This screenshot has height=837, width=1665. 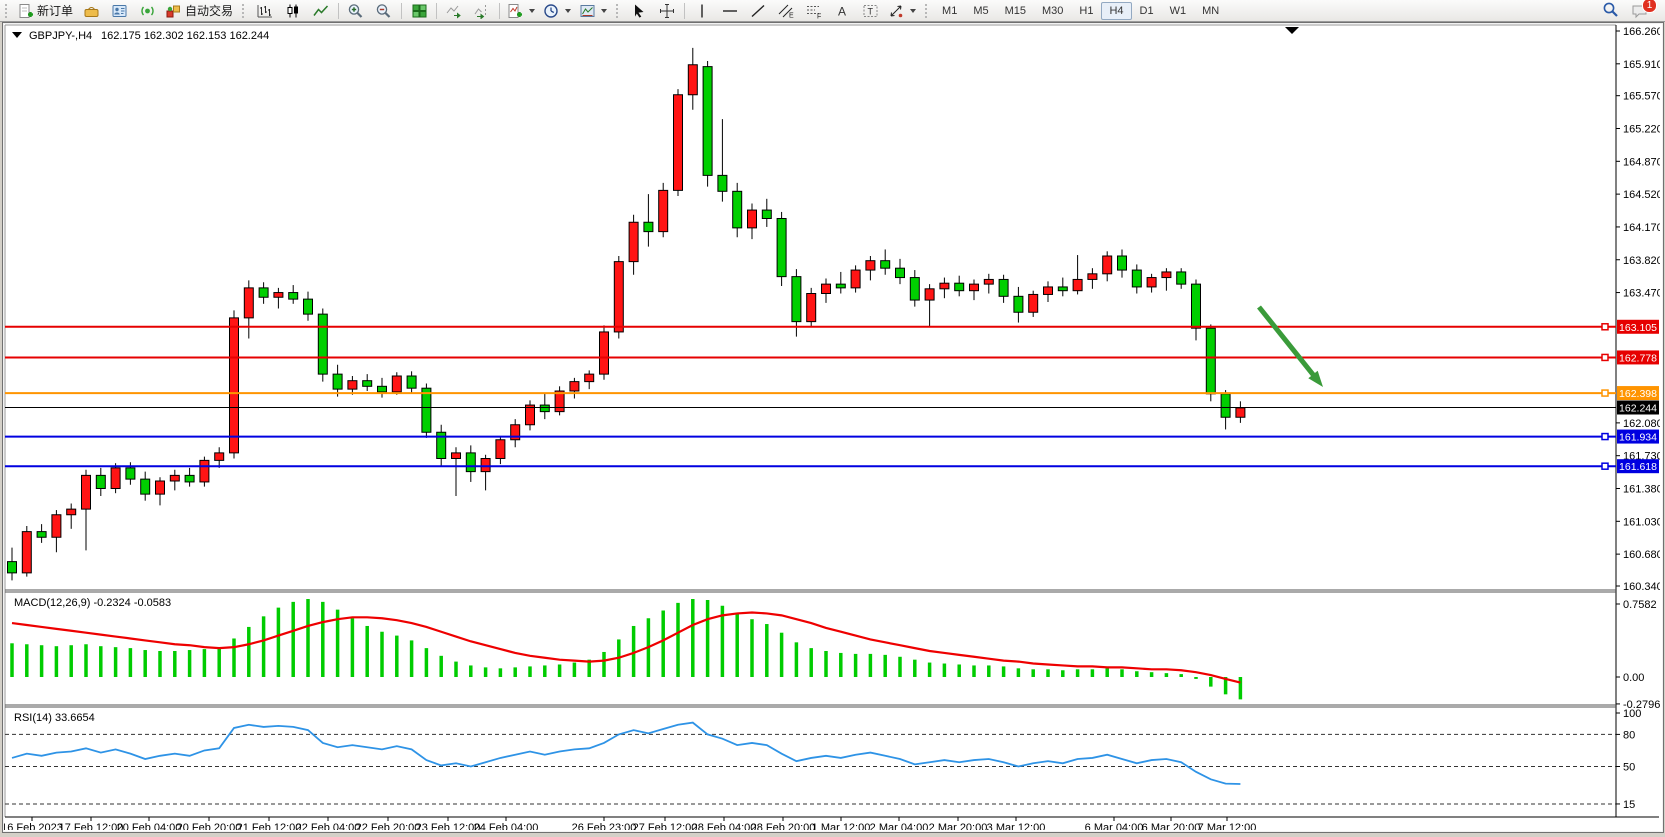 What do you see at coordinates (1632, 714) in the screenshot?
I see `rsi-tick-label: 100` at bounding box center [1632, 714].